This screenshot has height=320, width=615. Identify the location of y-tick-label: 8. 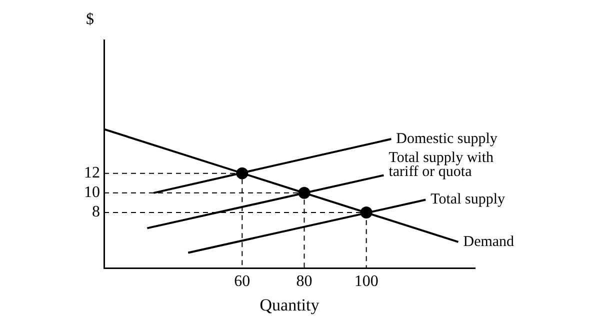
(96, 212).